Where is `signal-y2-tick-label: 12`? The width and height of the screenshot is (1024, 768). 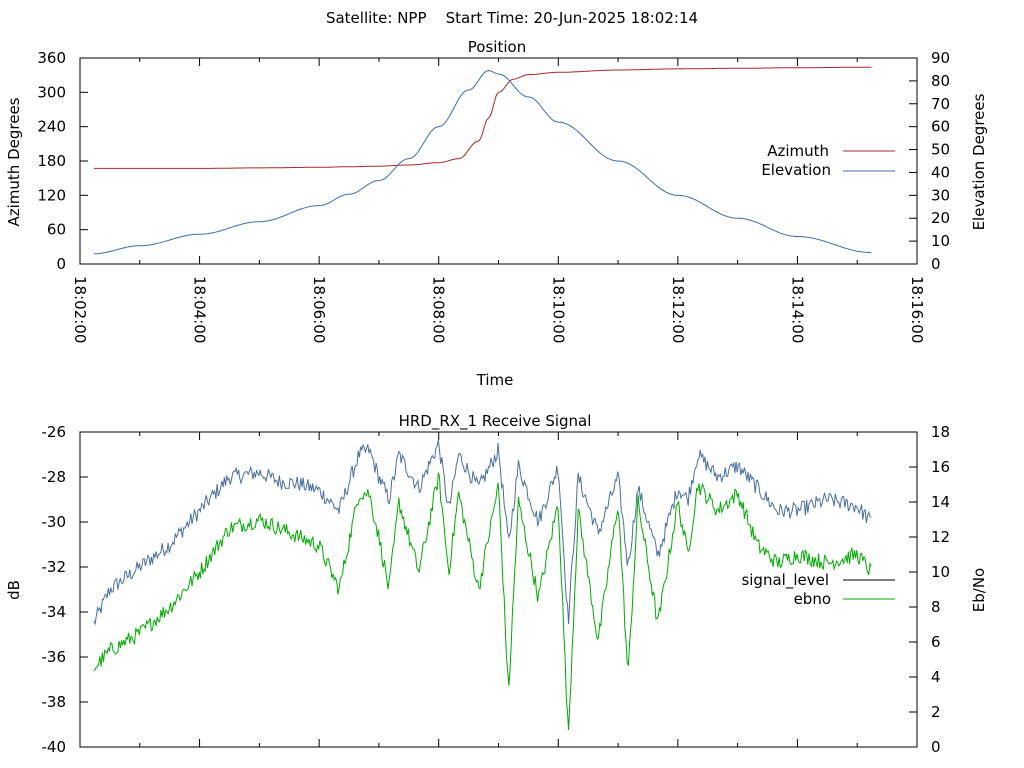
signal-y2-tick-label: 12 is located at coordinates (940, 537).